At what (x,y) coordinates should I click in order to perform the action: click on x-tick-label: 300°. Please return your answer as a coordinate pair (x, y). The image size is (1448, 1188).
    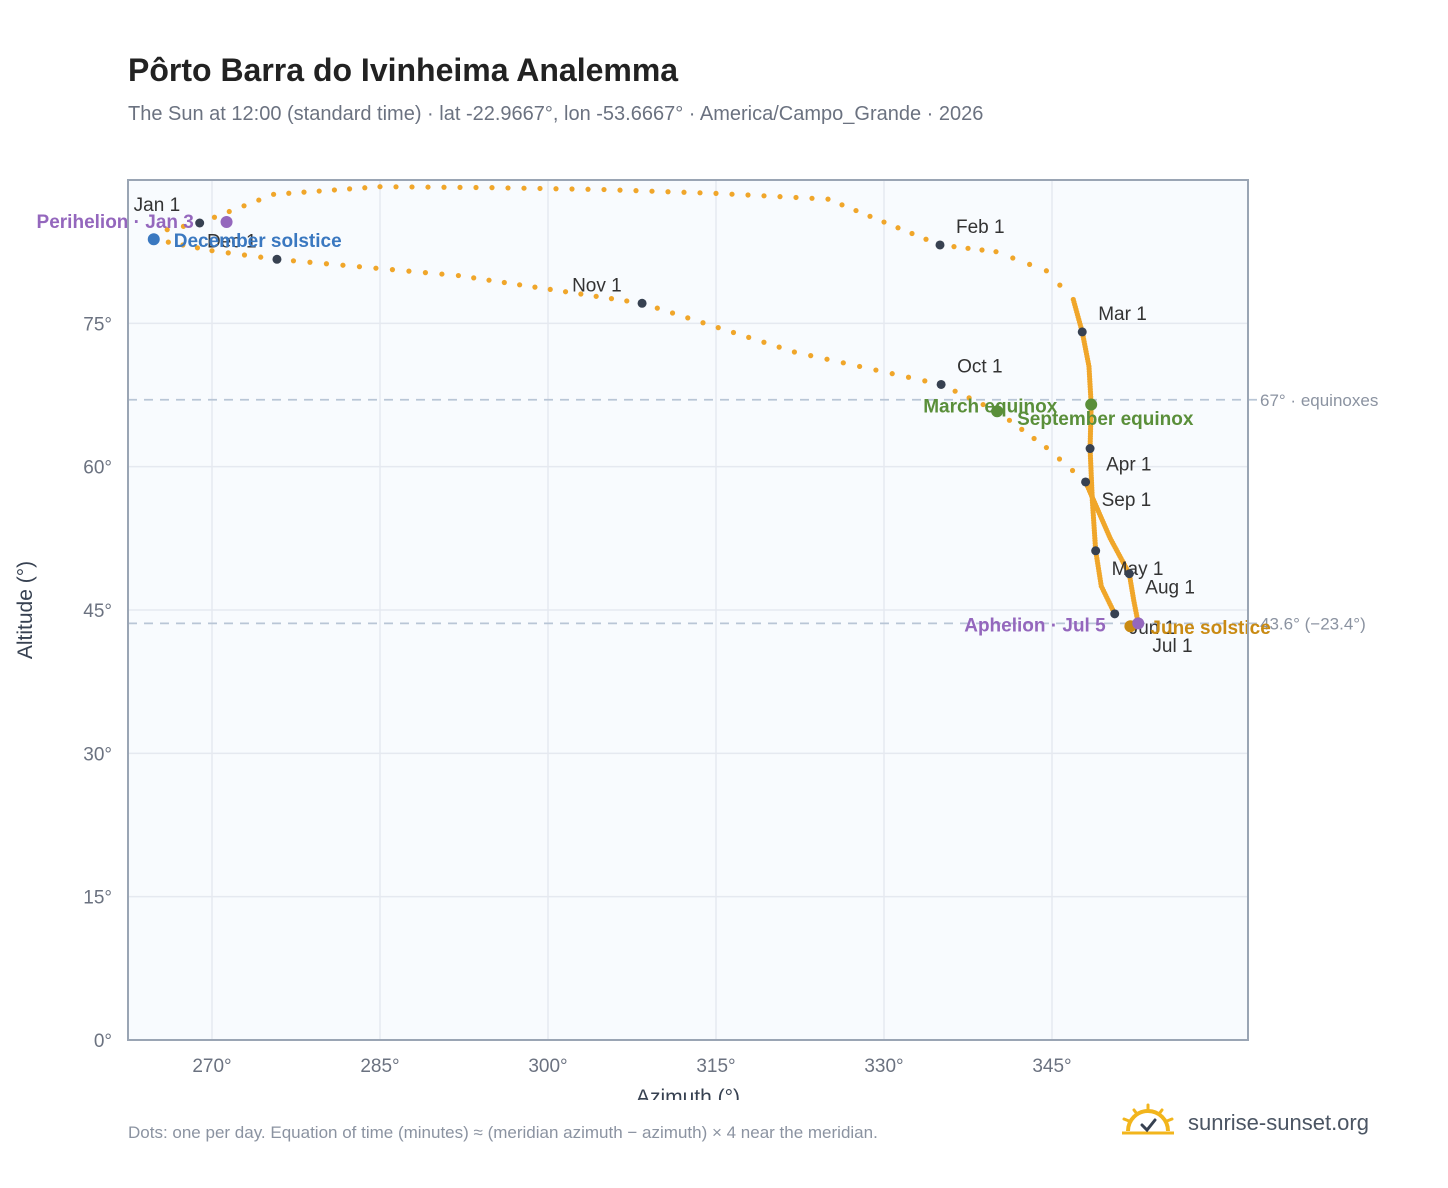
    Looking at the image, I should click on (547, 1066).